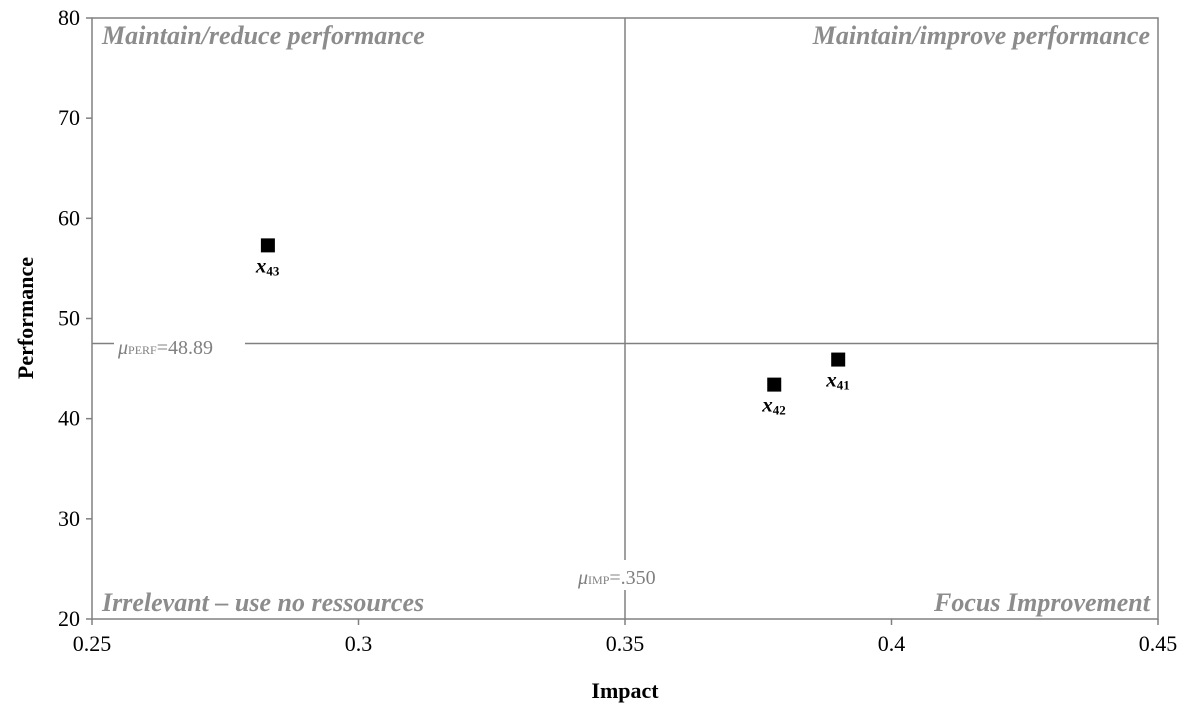 This screenshot has height=711, width=1194. What do you see at coordinates (69, 17) in the screenshot?
I see `y-tick-label: 80` at bounding box center [69, 17].